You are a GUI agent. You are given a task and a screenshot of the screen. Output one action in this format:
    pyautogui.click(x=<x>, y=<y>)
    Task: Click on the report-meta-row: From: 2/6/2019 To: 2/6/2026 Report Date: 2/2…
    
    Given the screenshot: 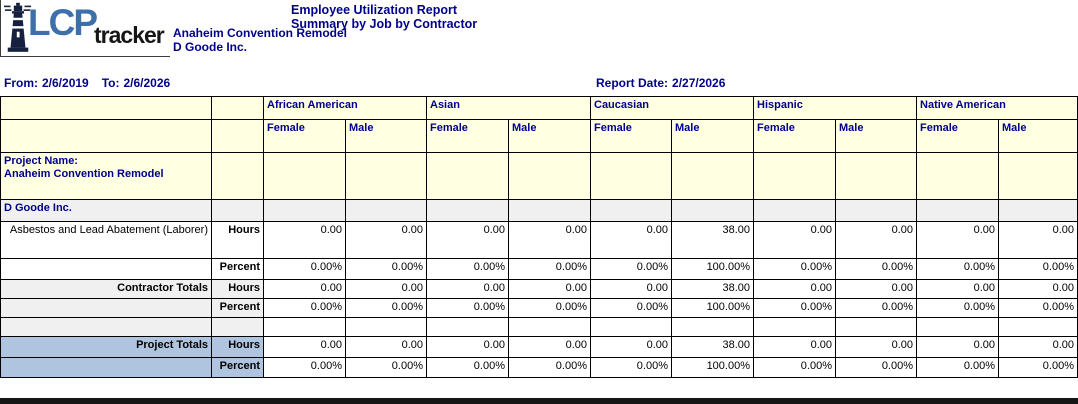 What is the action you would take?
    pyautogui.click(x=539, y=83)
    